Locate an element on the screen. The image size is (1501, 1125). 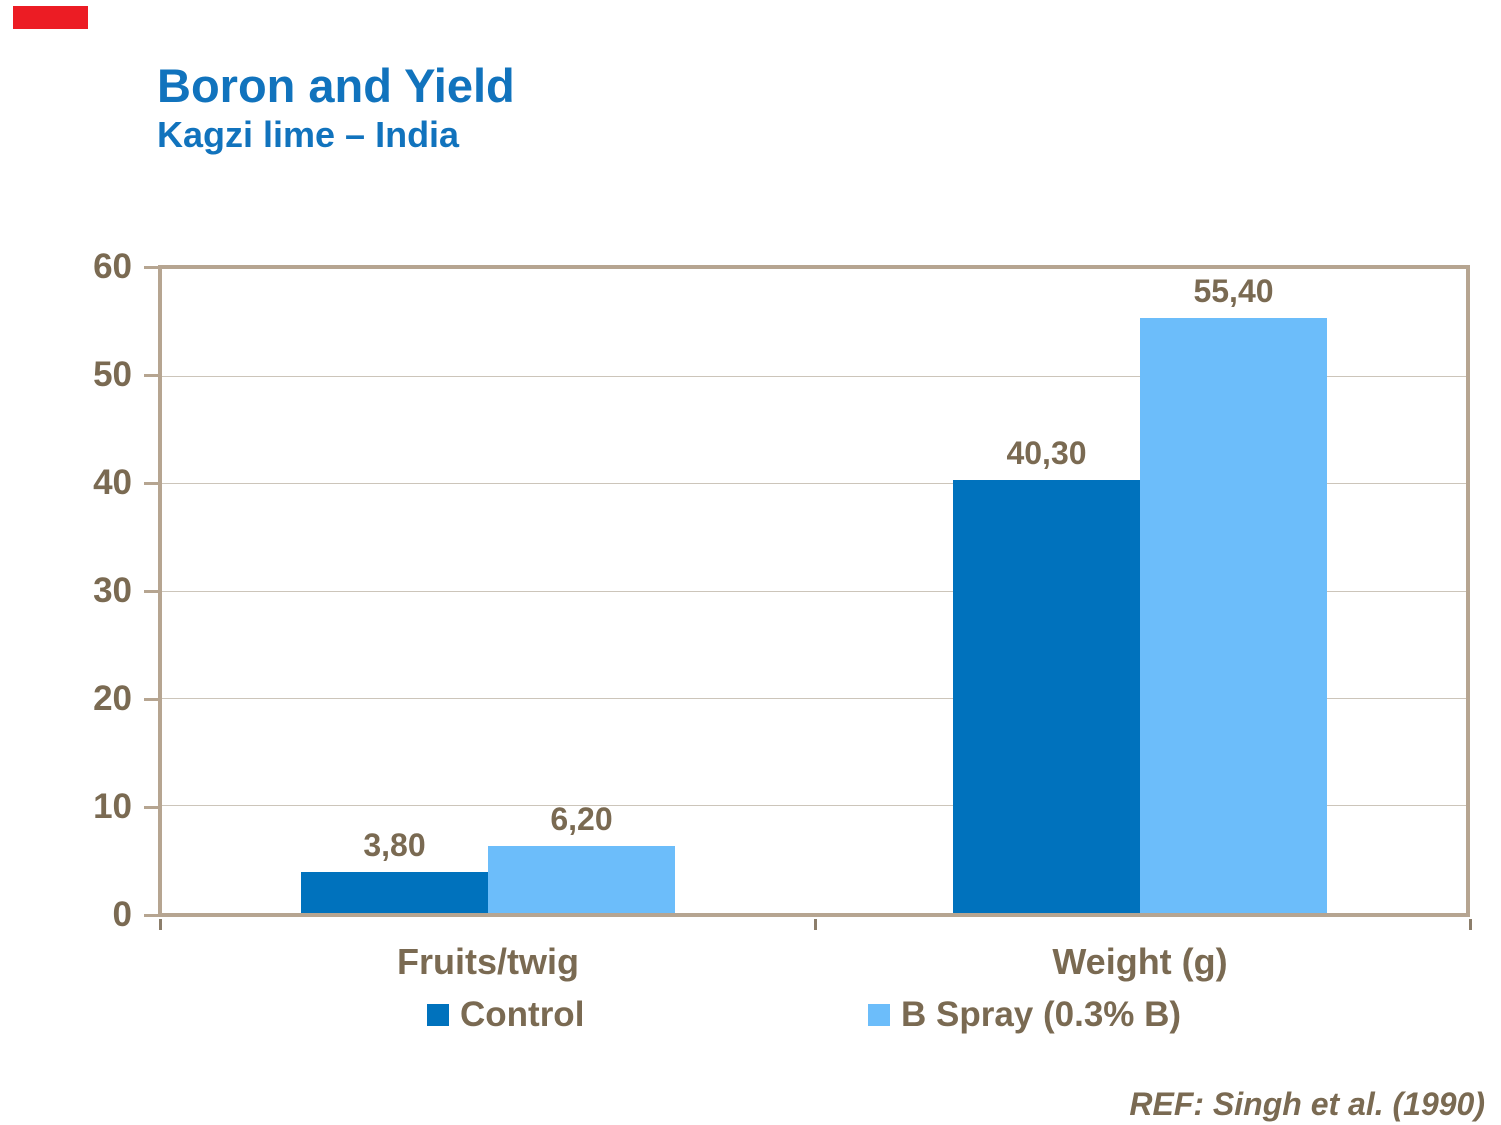
y-axis-label: 50 is located at coordinates (112, 374).